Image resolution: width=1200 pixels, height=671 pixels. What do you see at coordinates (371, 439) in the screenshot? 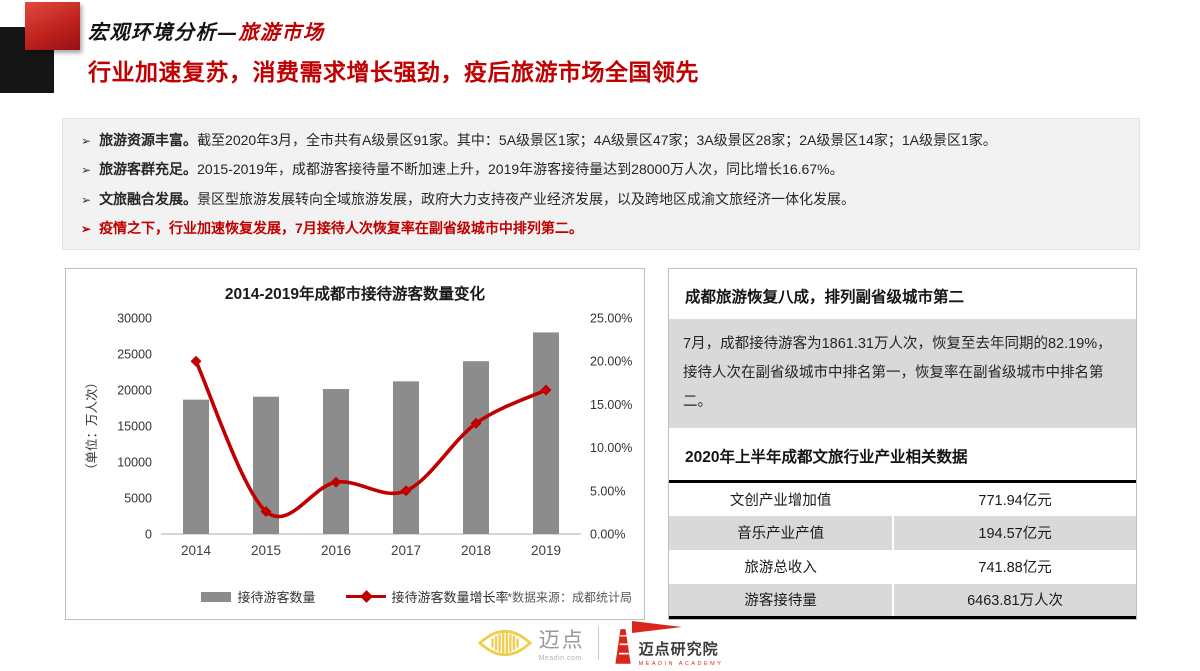
I see `growth-rate-line` at bounding box center [371, 439].